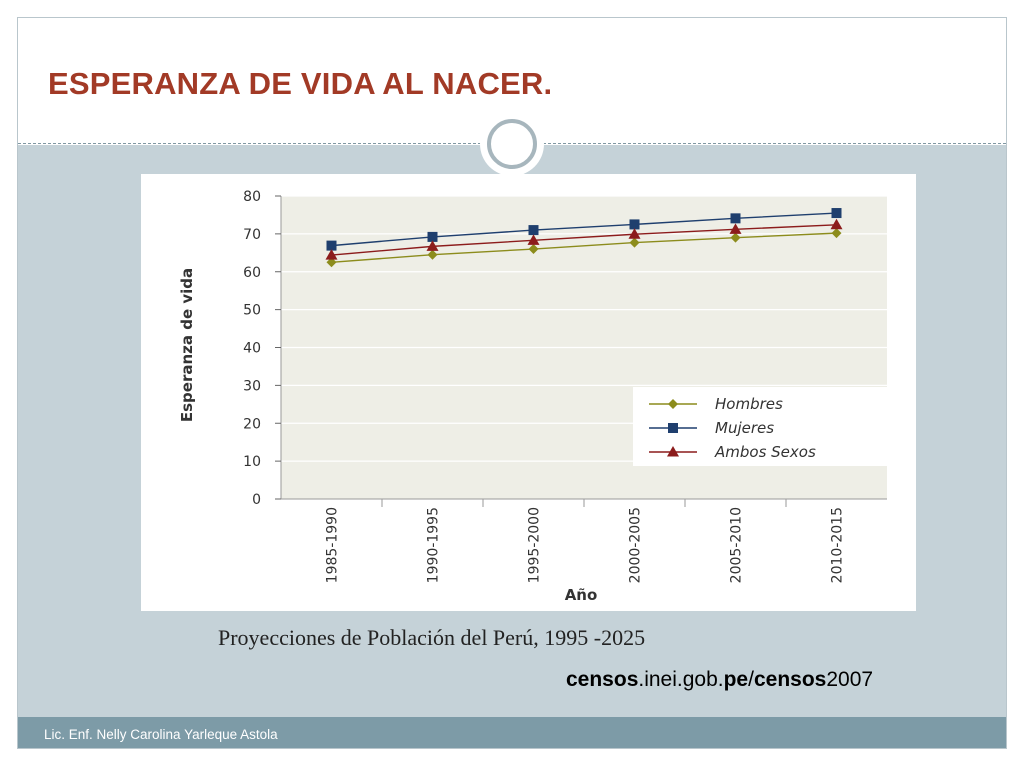 This screenshot has width=1024, height=768. What do you see at coordinates (673, 428) in the screenshot?
I see `legend-marker-mujeres` at bounding box center [673, 428].